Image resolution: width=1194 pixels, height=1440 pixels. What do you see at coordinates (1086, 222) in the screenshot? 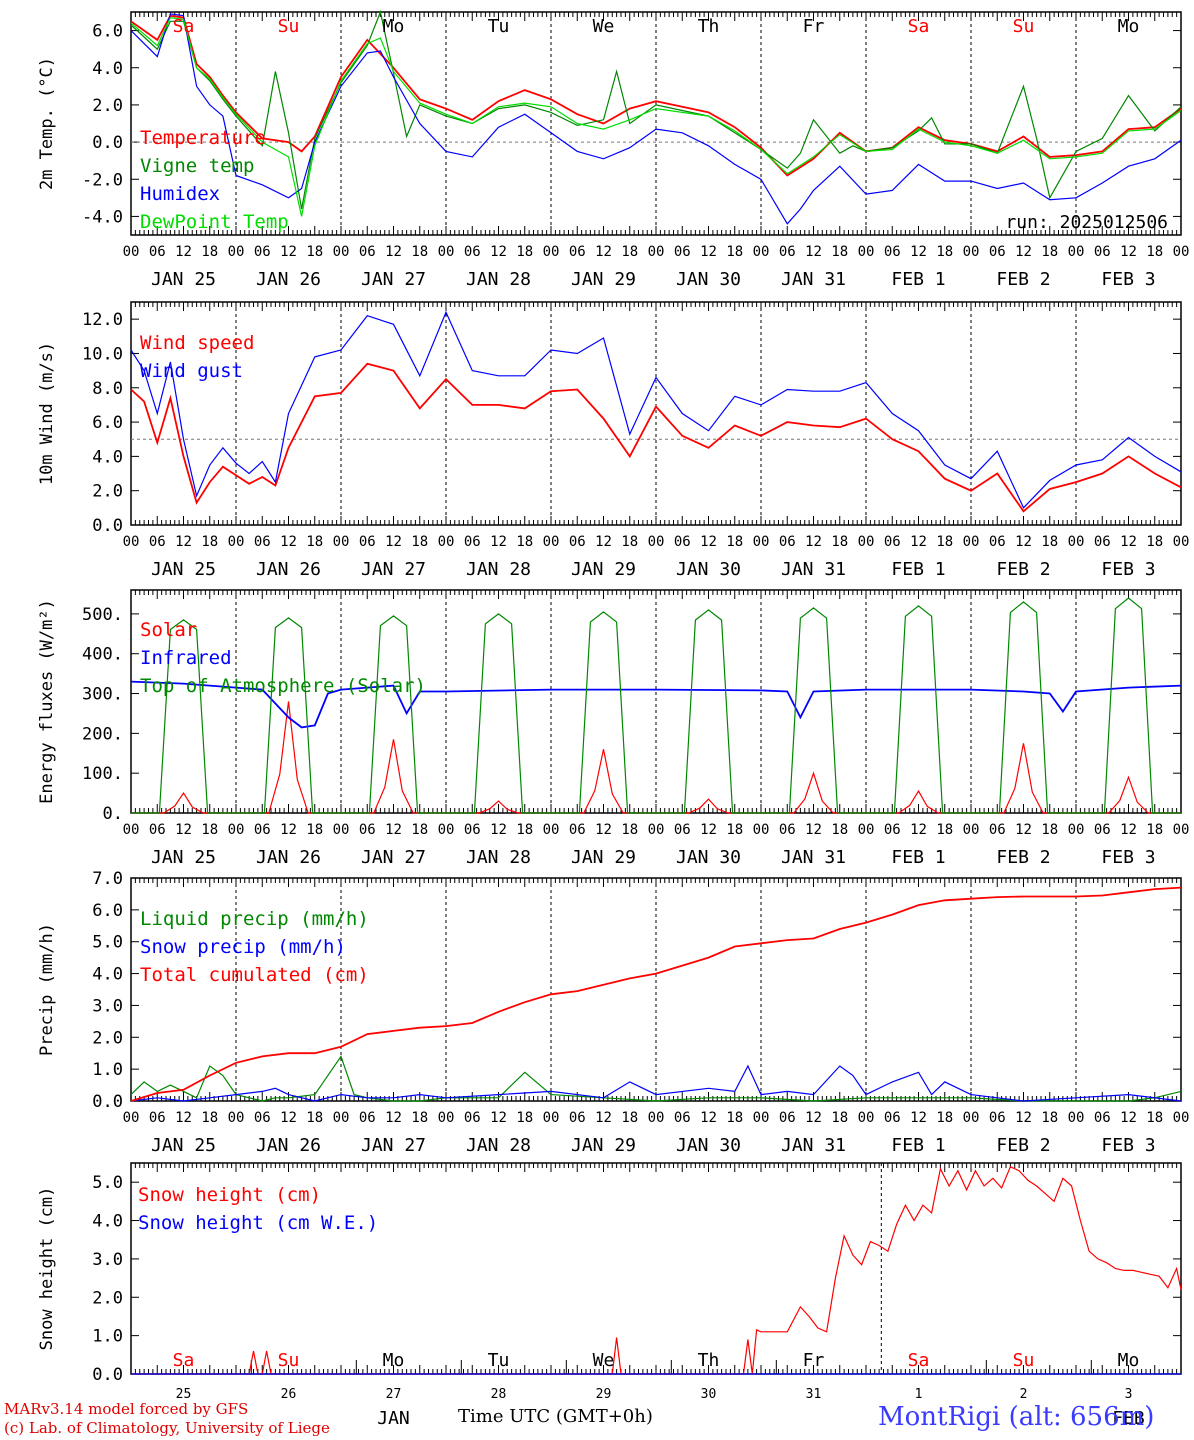
I see `run-label: run: 2025012506` at bounding box center [1086, 222].